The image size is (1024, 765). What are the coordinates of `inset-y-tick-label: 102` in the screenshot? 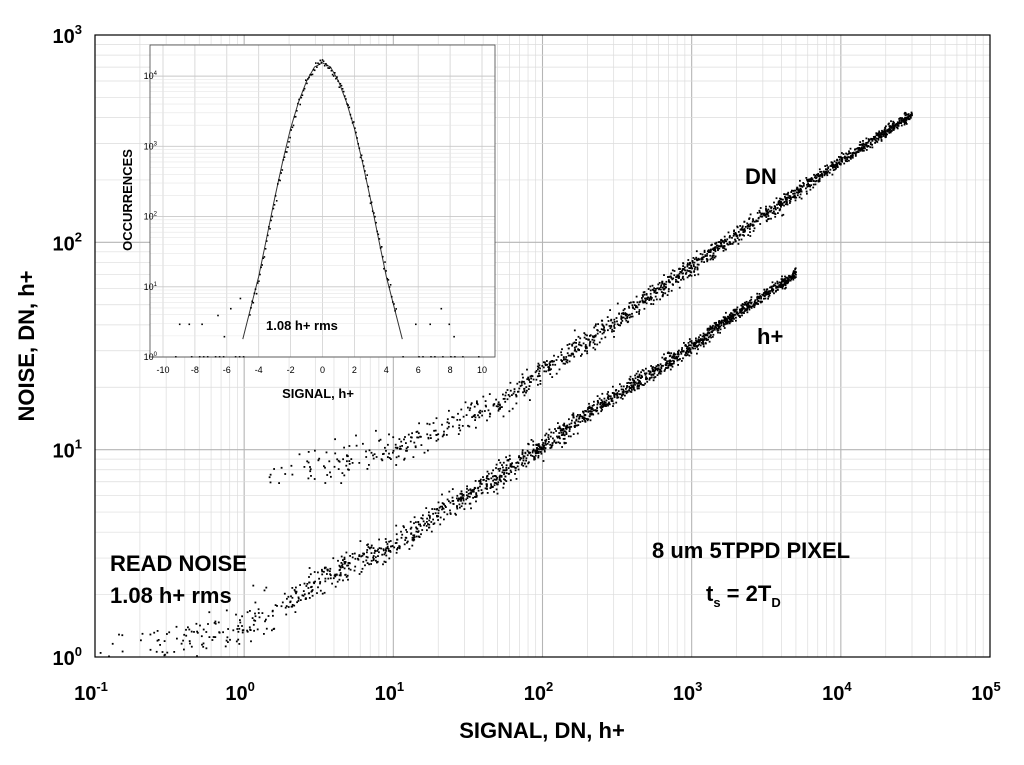 It's located at (151, 217).